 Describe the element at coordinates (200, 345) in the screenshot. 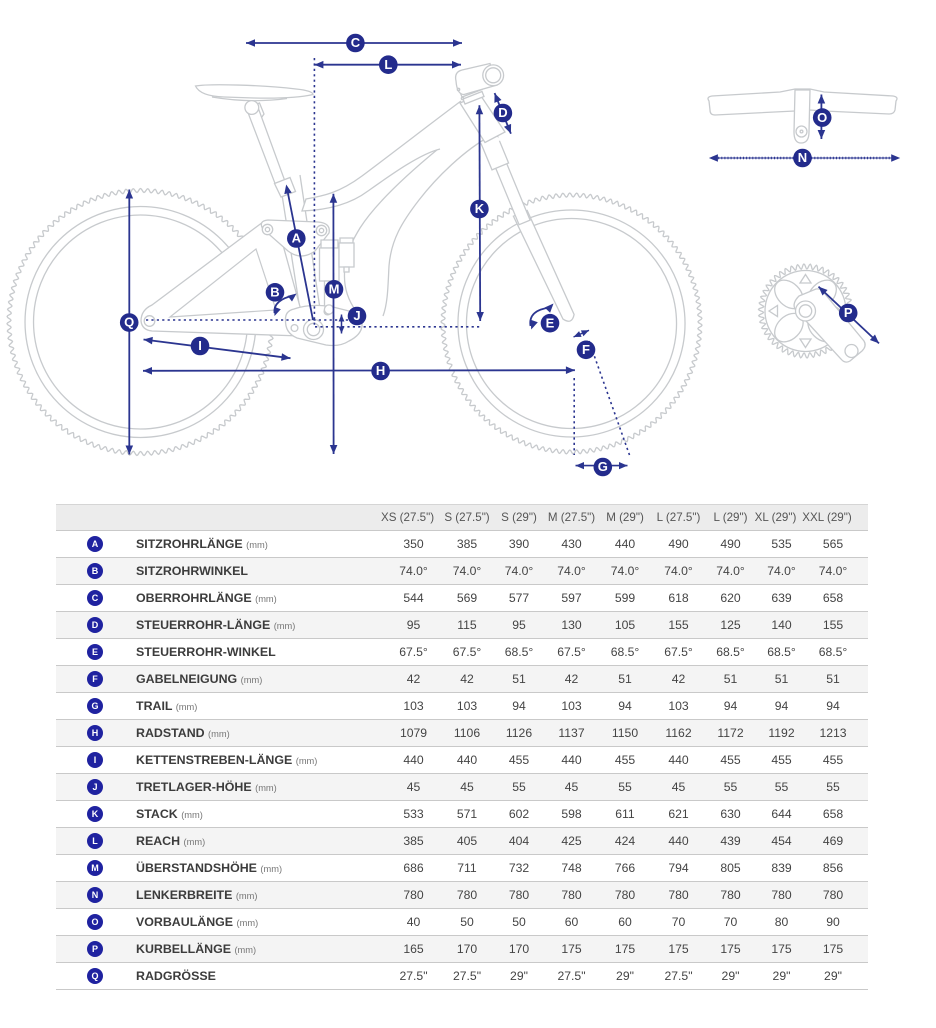

I see `svg-text: I` at that location.